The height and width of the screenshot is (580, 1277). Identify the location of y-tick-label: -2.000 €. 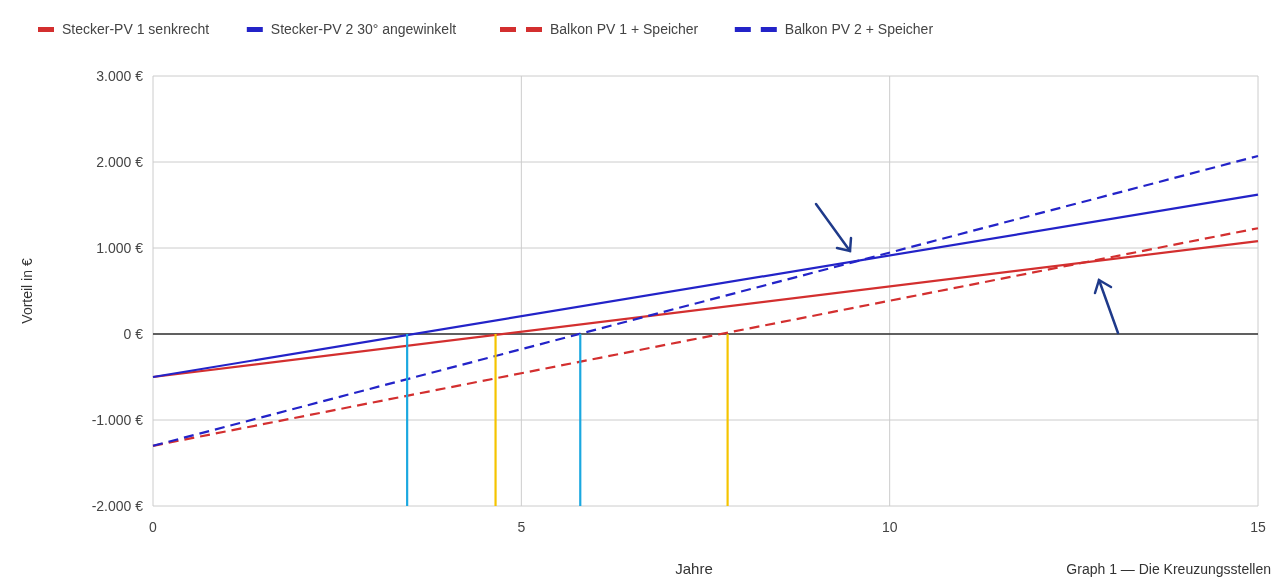
(117, 506).